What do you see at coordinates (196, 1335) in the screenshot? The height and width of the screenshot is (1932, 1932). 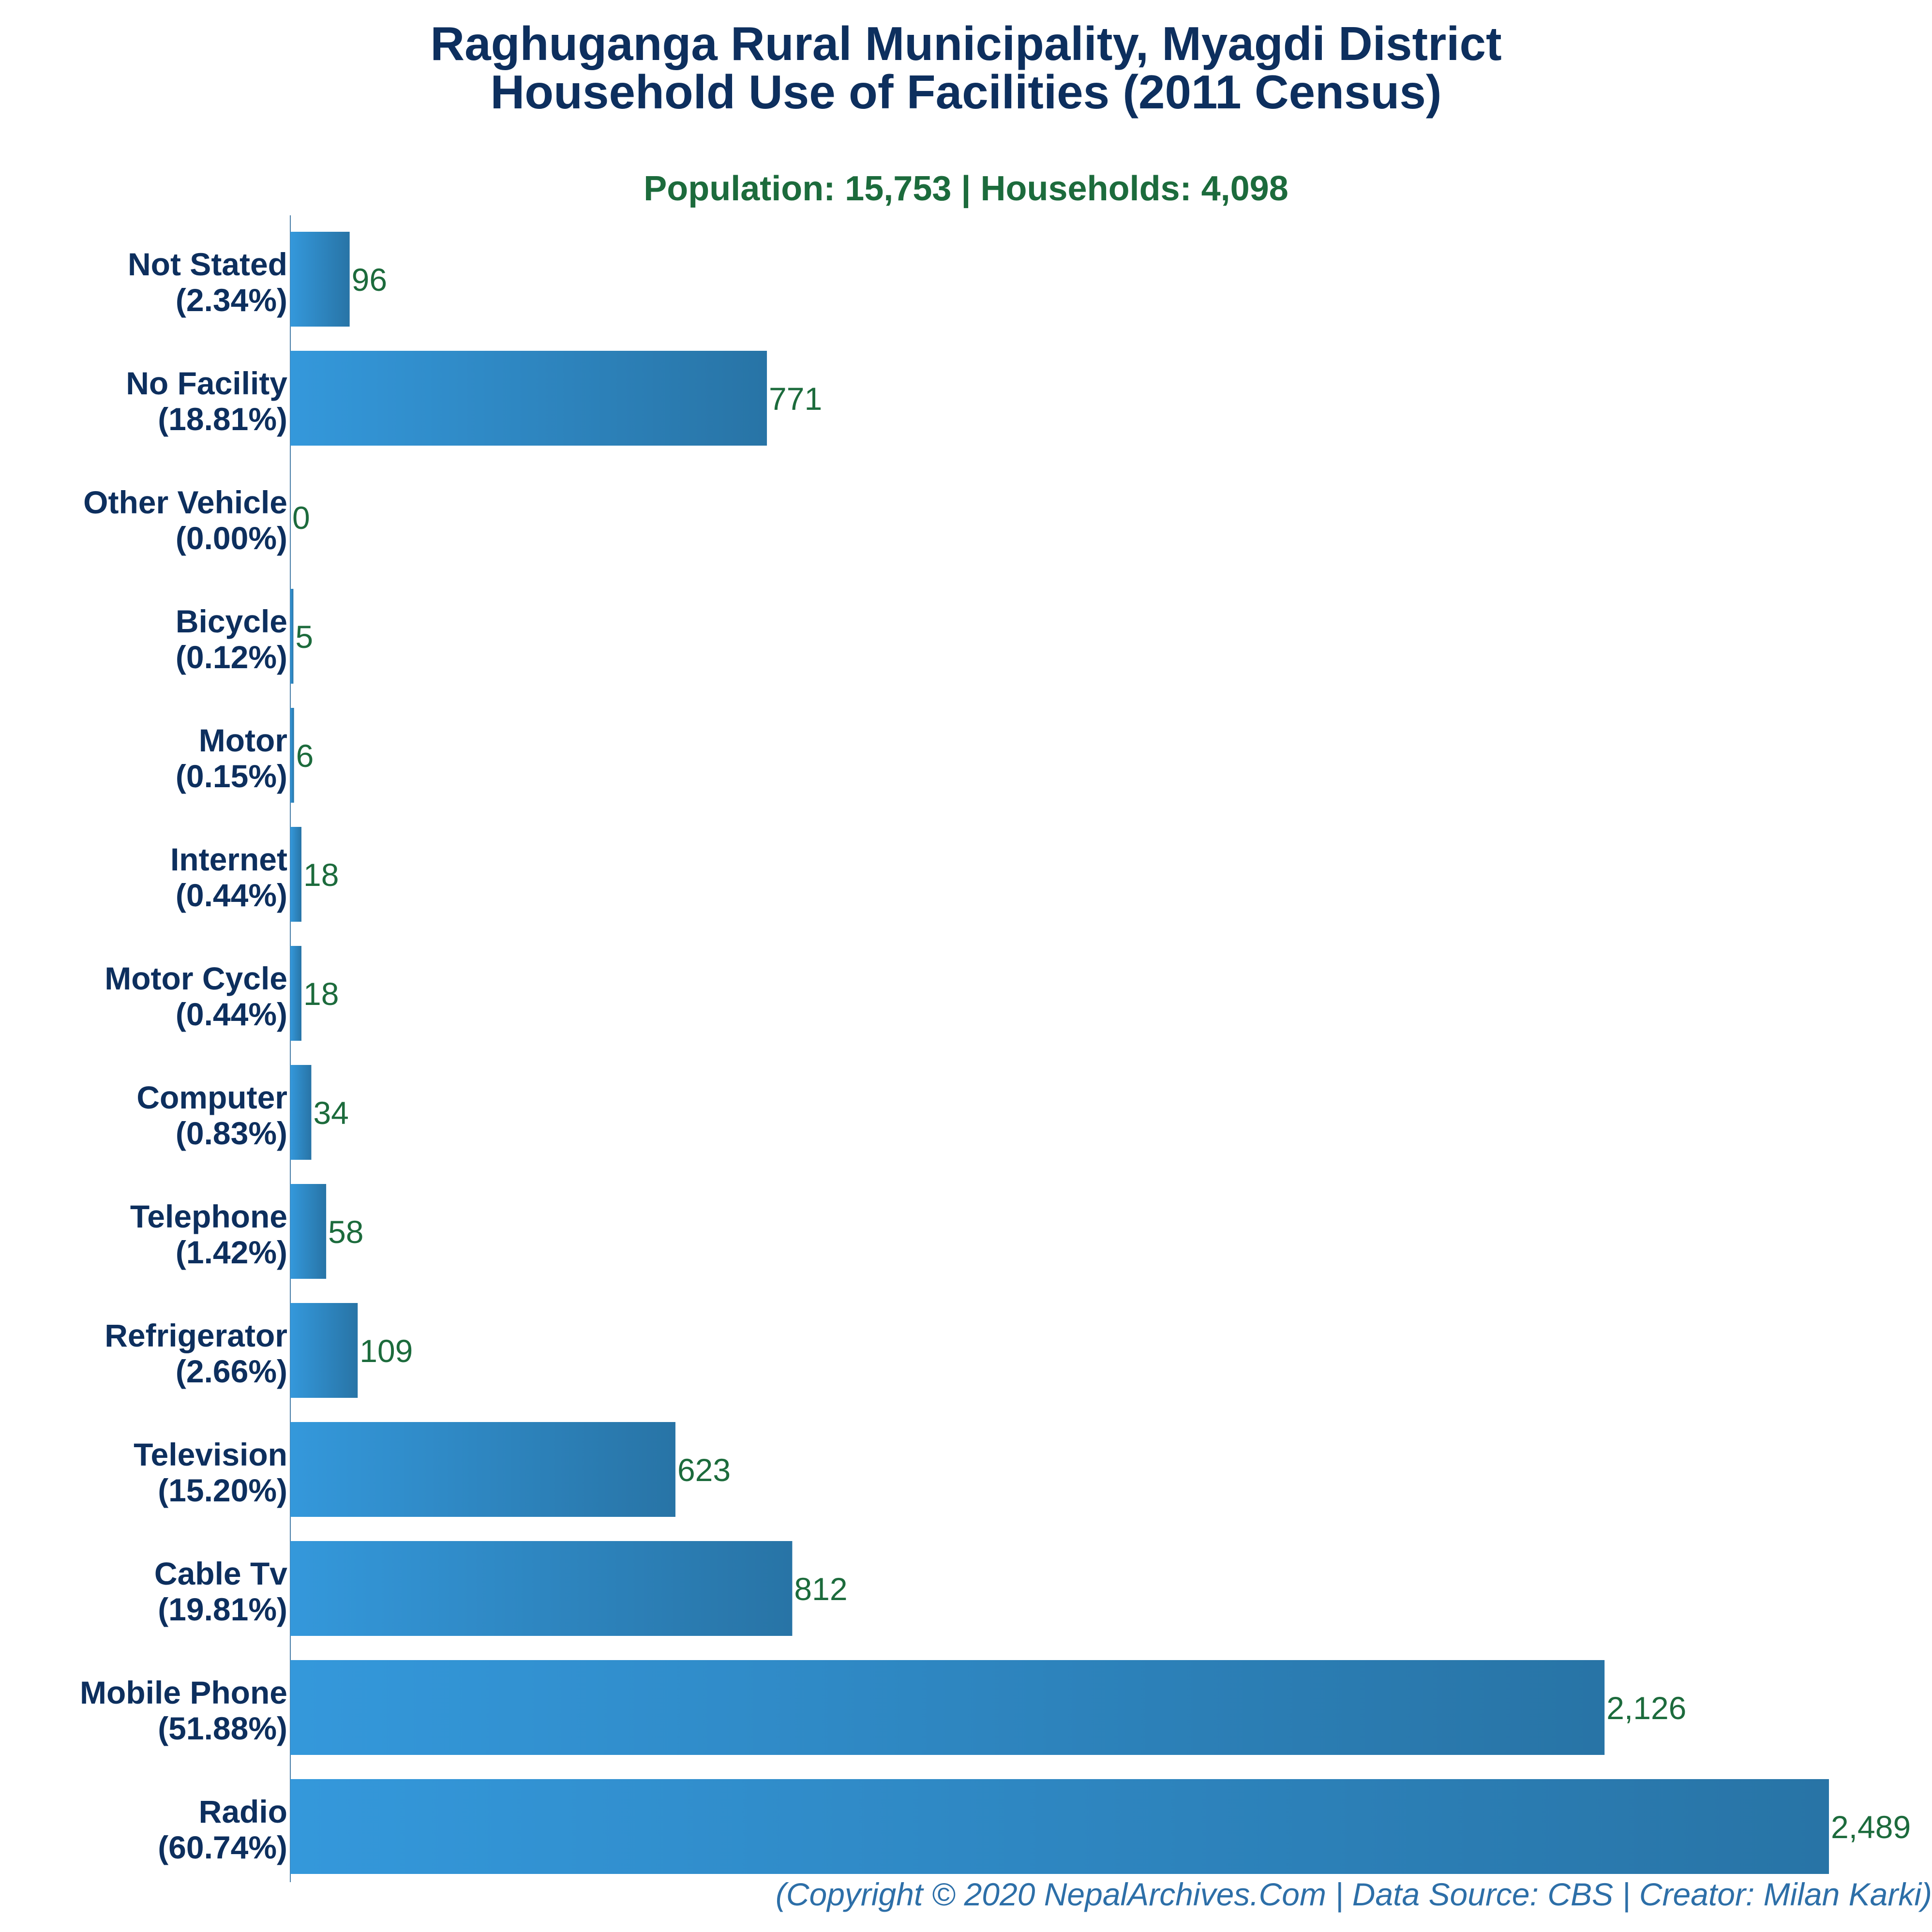 I see `category-label: Refrigerator` at bounding box center [196, 1335].